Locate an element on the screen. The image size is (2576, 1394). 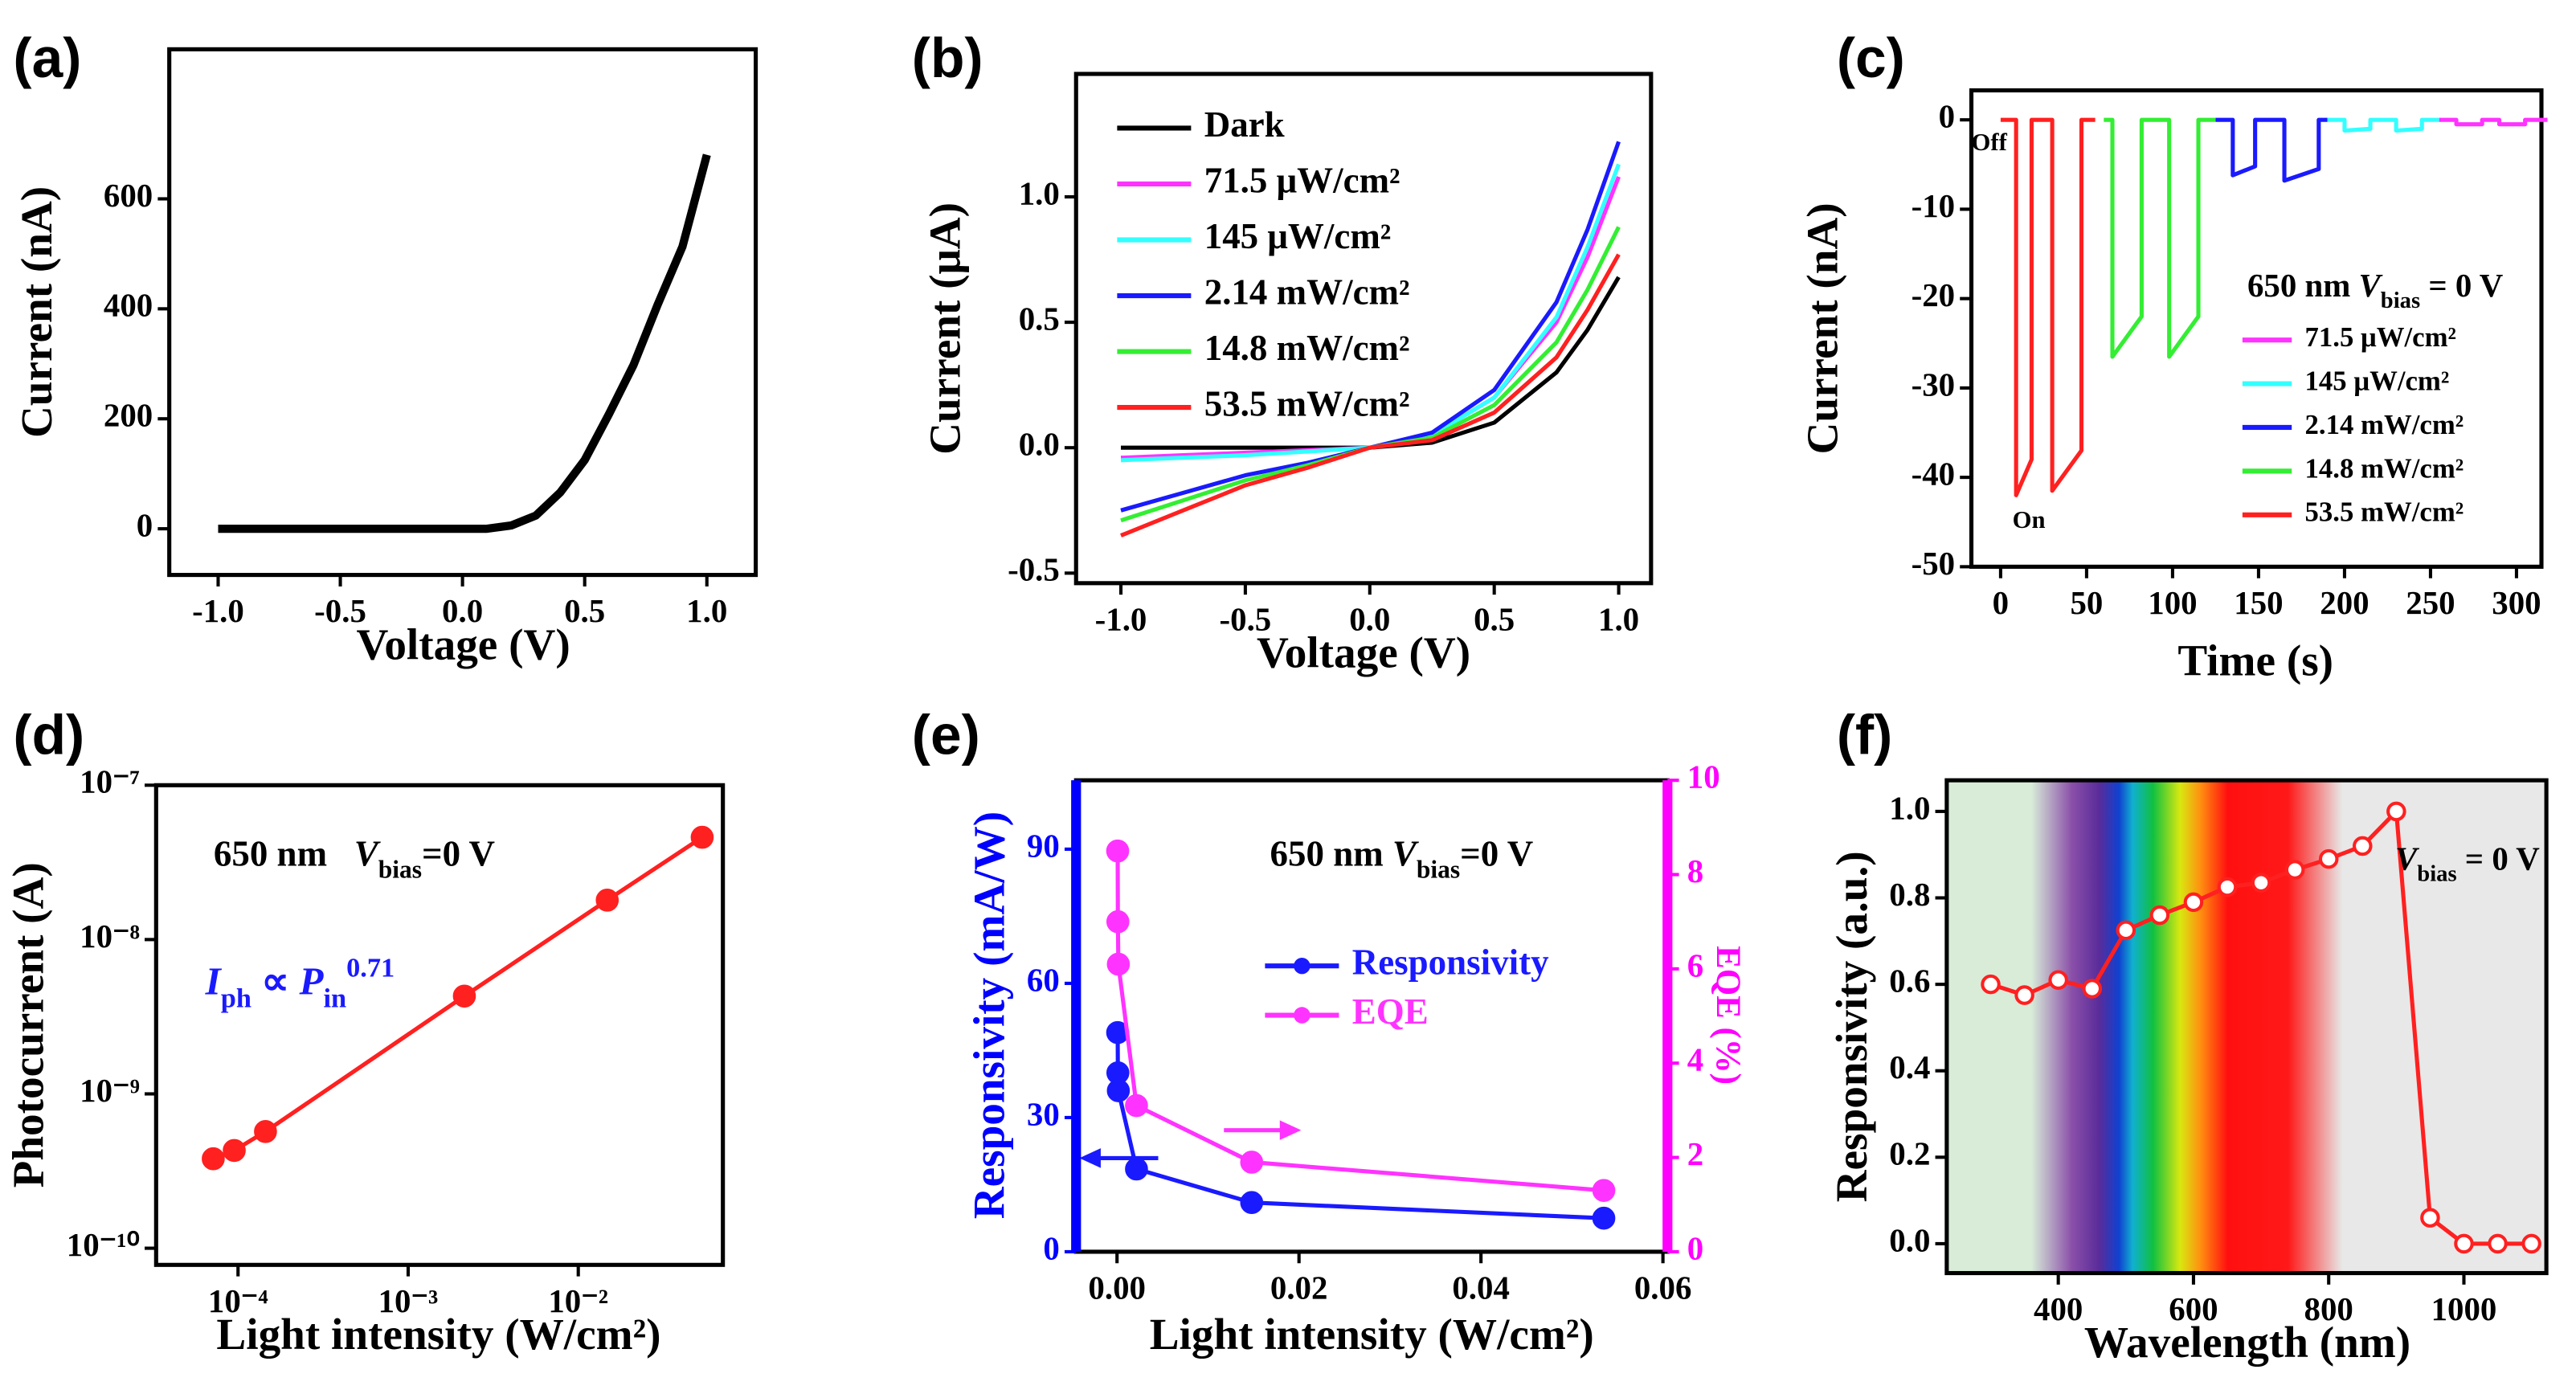
legend-label: 14.8 mW/cm² is located at coordinates (1307, 348).